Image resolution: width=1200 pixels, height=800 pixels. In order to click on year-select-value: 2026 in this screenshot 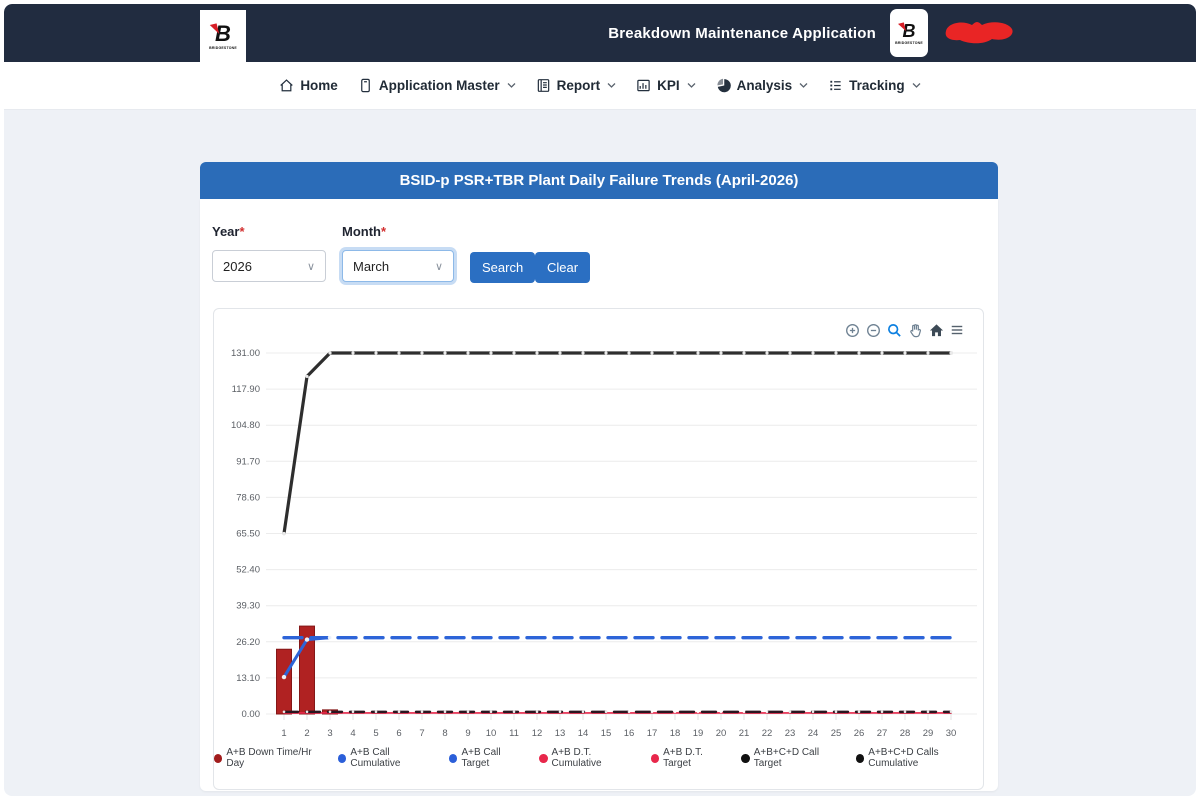, I will do `click(237, 266)`.